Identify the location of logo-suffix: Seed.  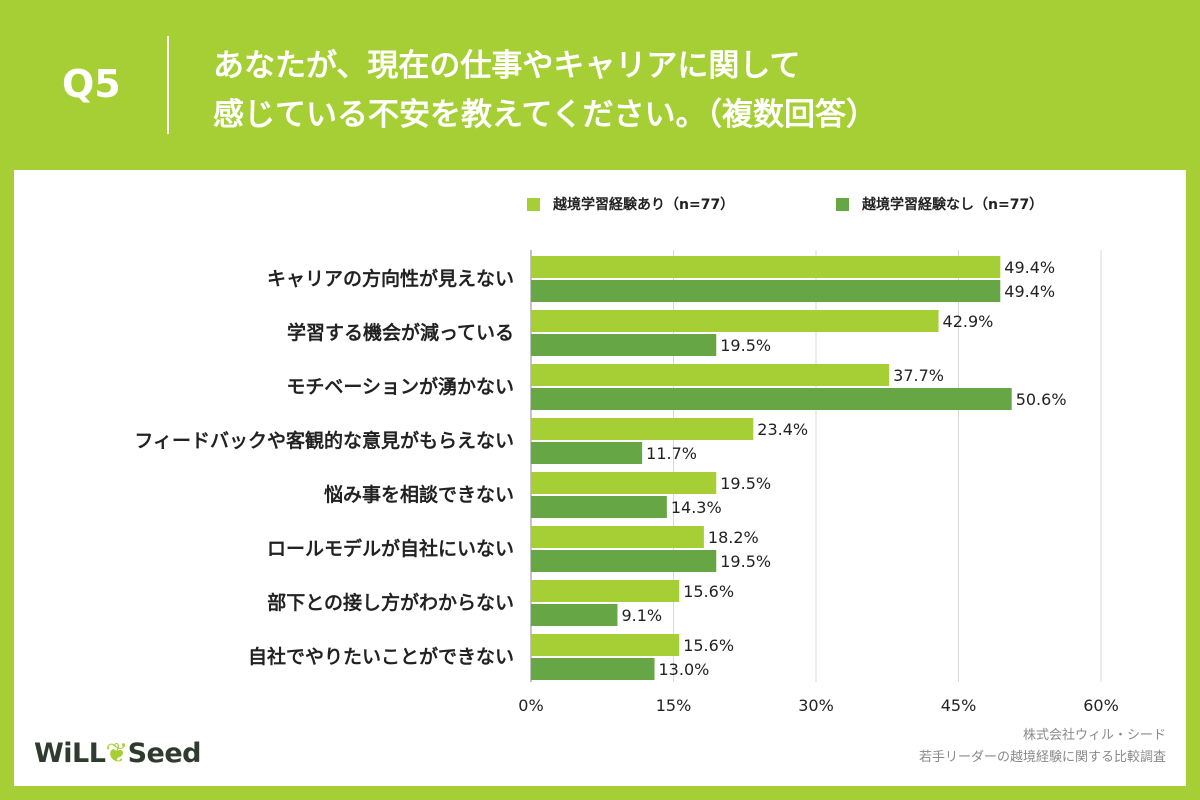
(164, 753).